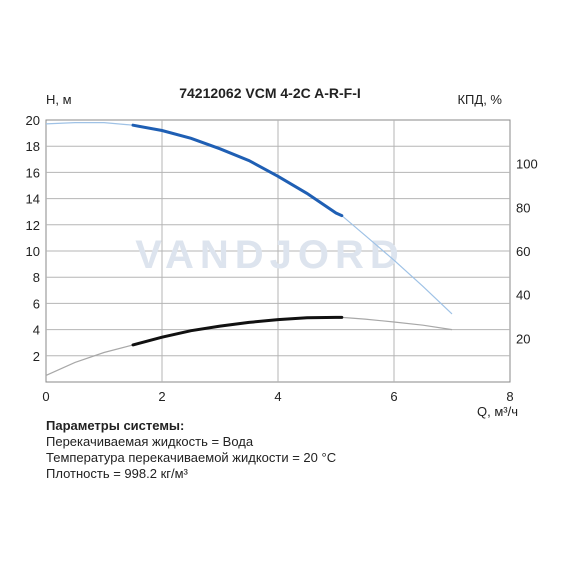  What do you see at coordinates (523, 295) in the screenshot?
I see `y-right-tick-label: 40` at bounding box center [523, 295].